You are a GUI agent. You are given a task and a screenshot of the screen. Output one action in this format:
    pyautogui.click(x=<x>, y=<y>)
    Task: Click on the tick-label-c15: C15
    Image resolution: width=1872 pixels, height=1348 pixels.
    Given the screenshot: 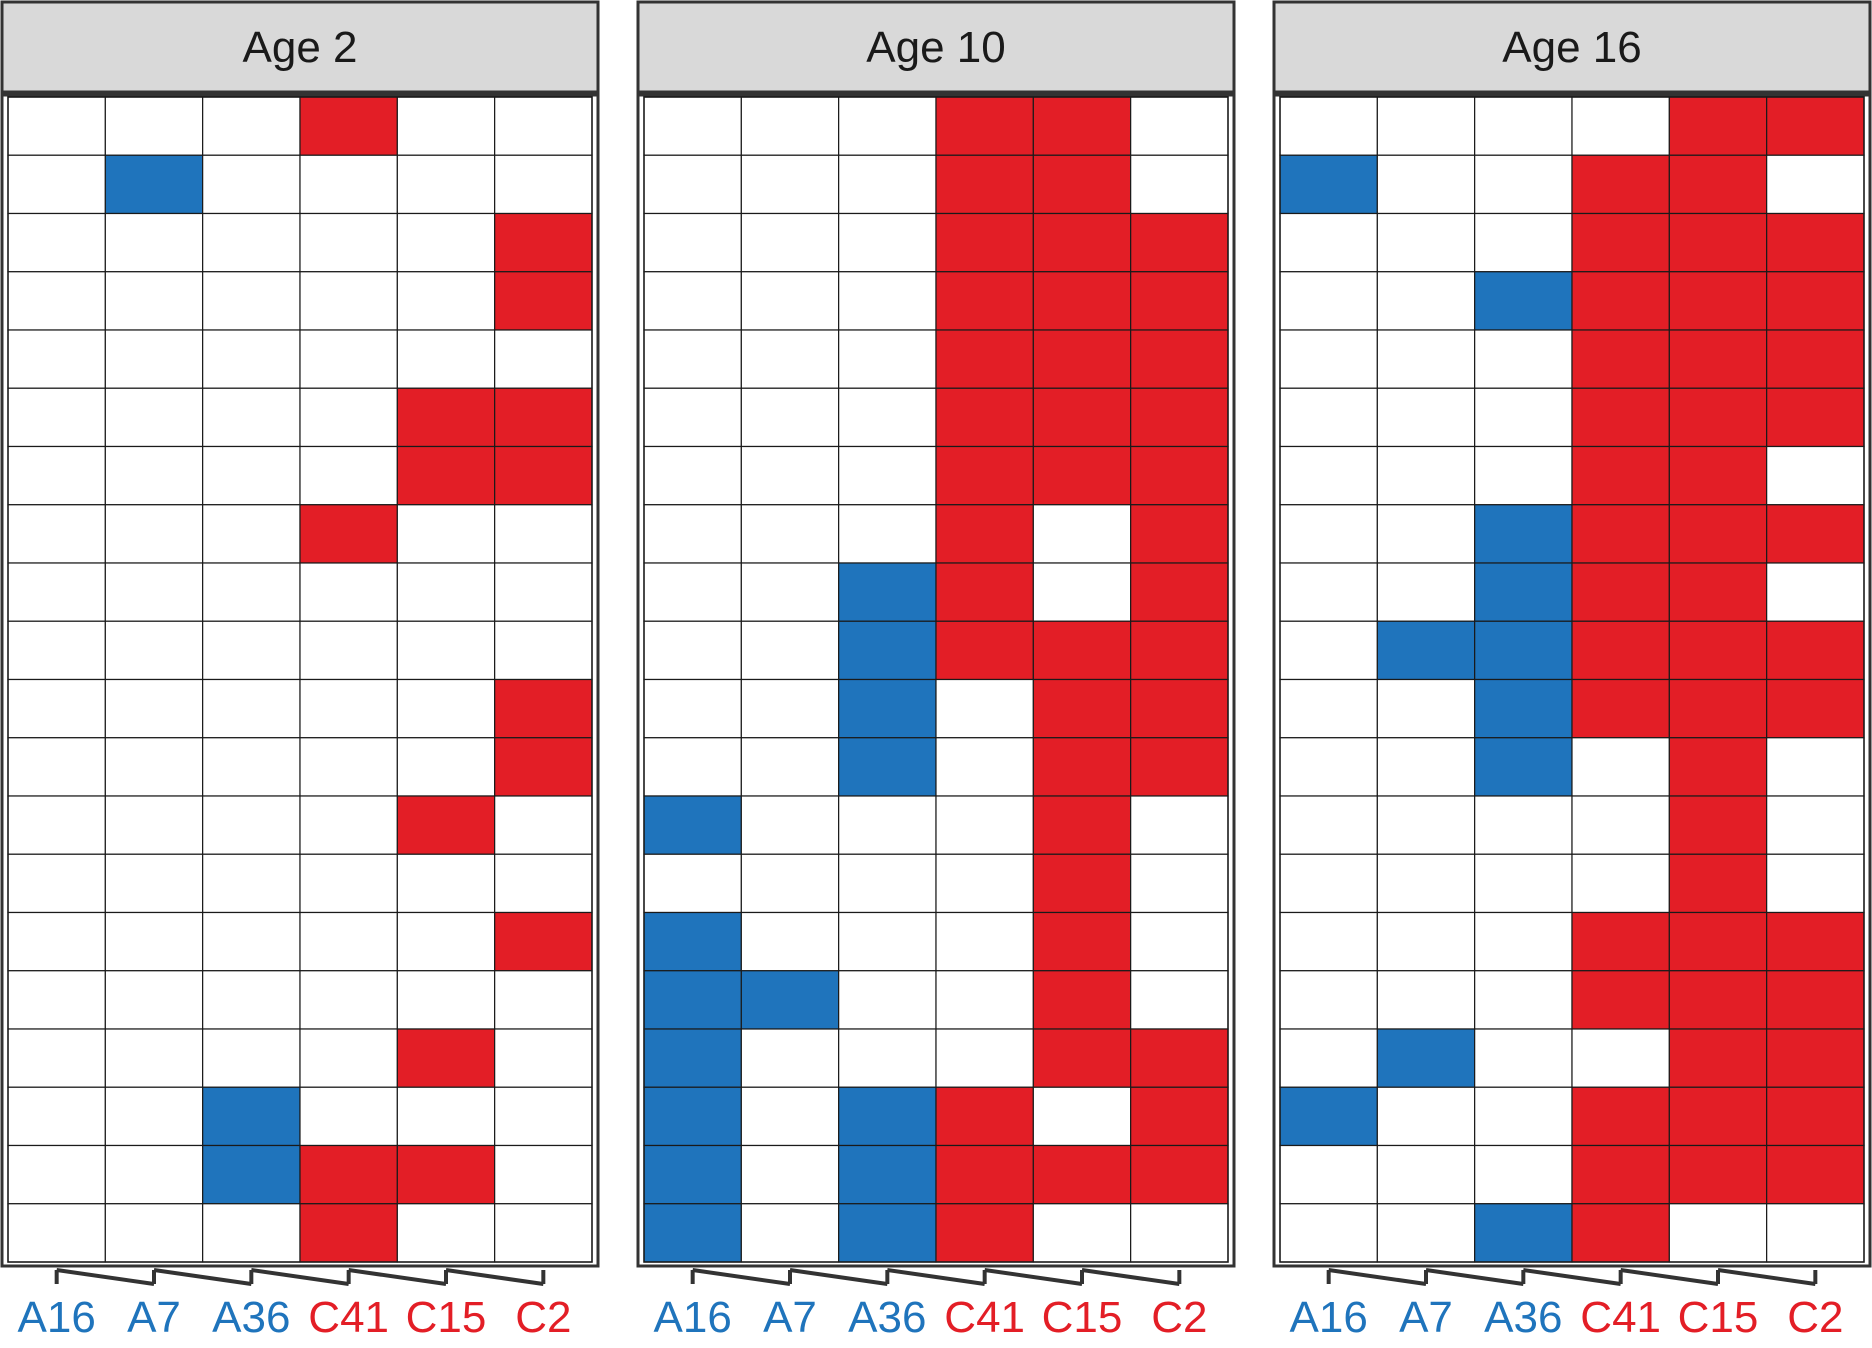 What is the action you would take?
    pyautogui.click(x=1082, y=1317)
    